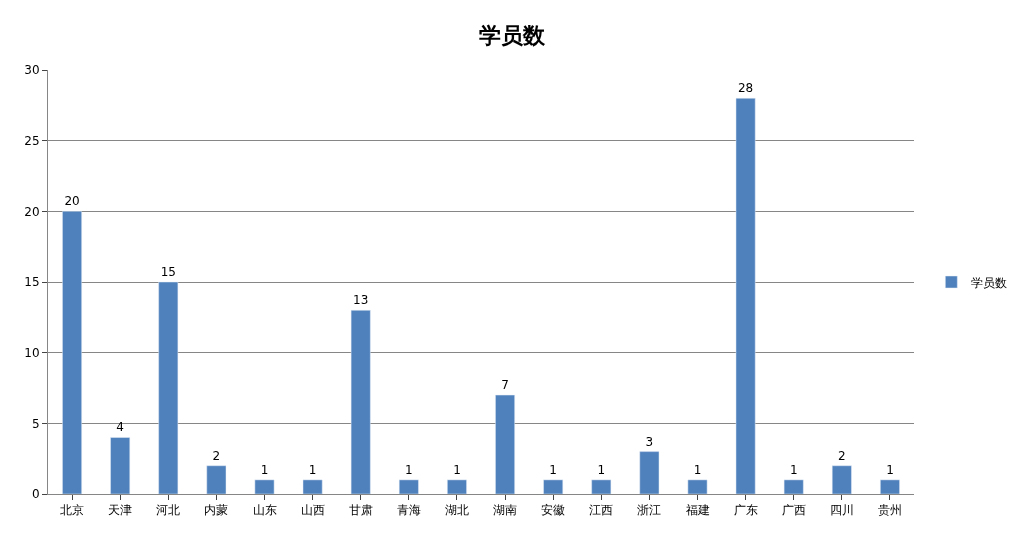 This screenshot has height=548, width=1024. What do you see at coordinates (35, 494) in the screenshot?
I see `y-tick-label: 0` at bounding box center [35, 494].